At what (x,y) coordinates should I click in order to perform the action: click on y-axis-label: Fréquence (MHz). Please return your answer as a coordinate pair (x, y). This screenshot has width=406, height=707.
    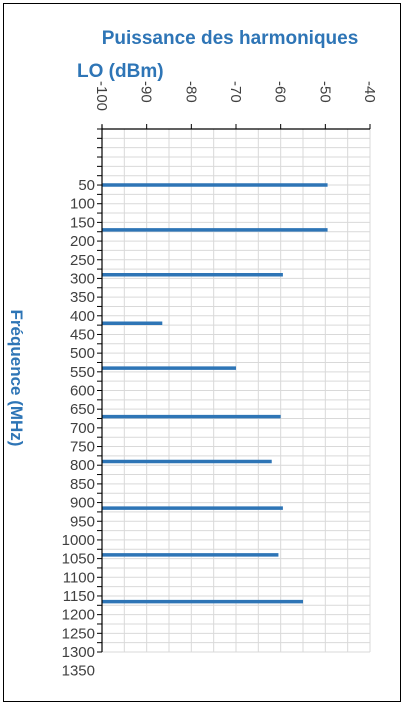
    Looking at the image, I should click on (16, 378).